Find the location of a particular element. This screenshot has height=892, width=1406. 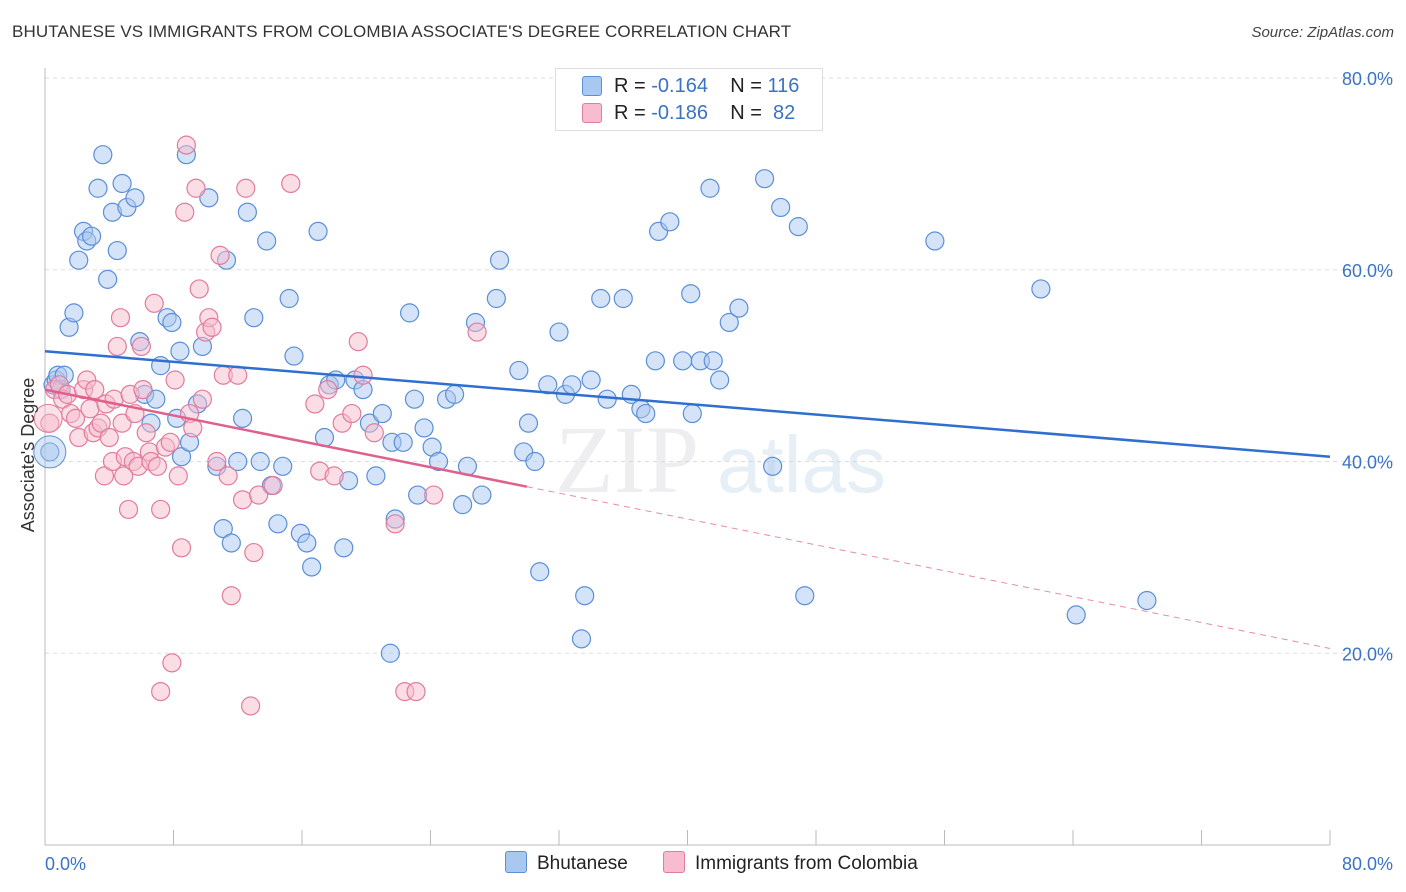

bhutanese-trend-line is located at coordinates (687, 403).